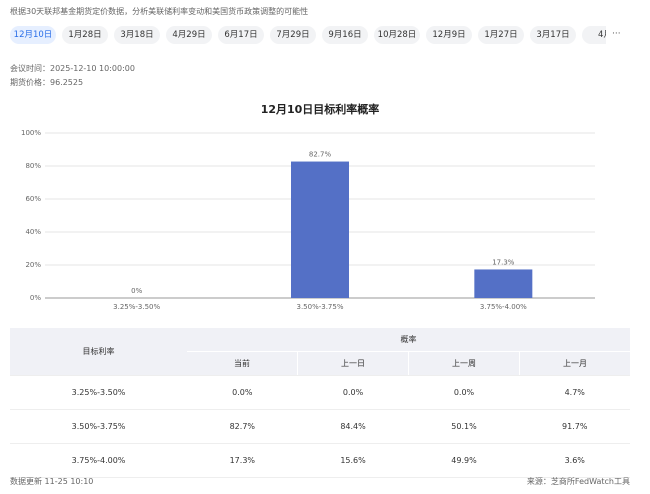 This screenshot has height=494, width=650. I want to click on date-tab: 10月28日, so click(397, 35).